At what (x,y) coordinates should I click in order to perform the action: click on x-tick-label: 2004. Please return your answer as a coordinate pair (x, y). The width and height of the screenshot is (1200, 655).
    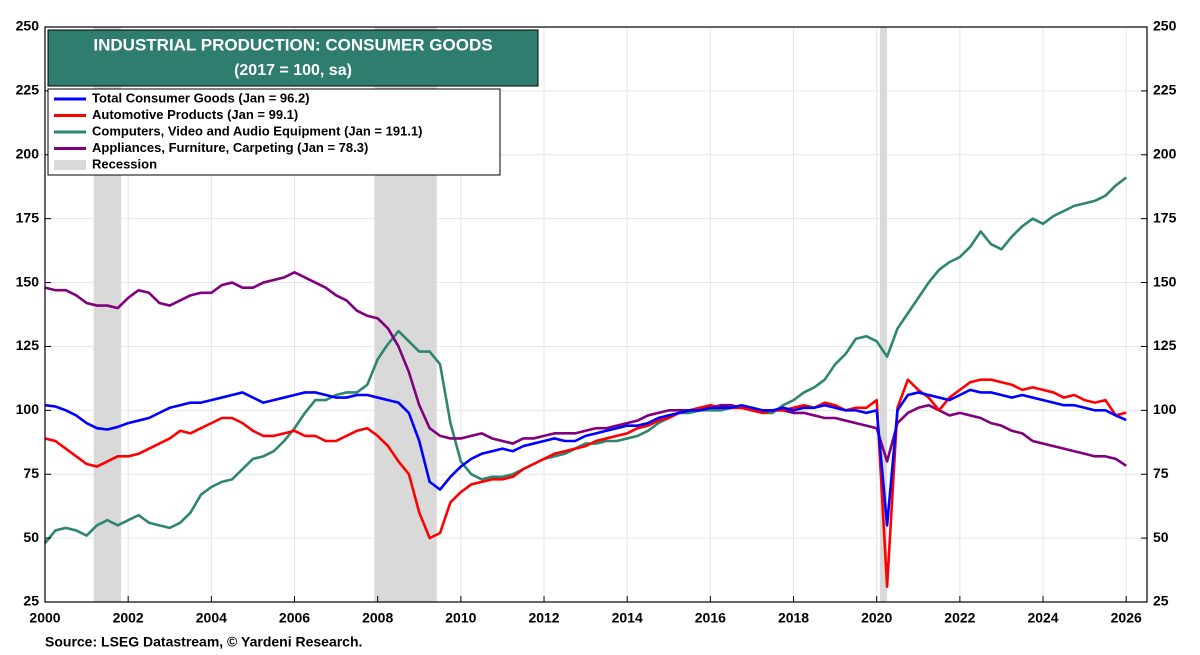
    Looking at the image, I should click on (211, 618).